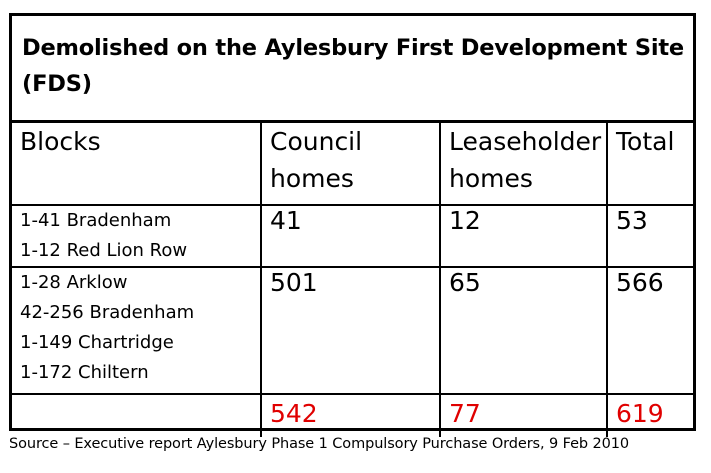 The width and height of the screenshot is (711, 473). What do you see at coordinates (84, 372) in the screenshot?
I see `block-name: 1-172 Chiltern` at bounding box center [84, 372].